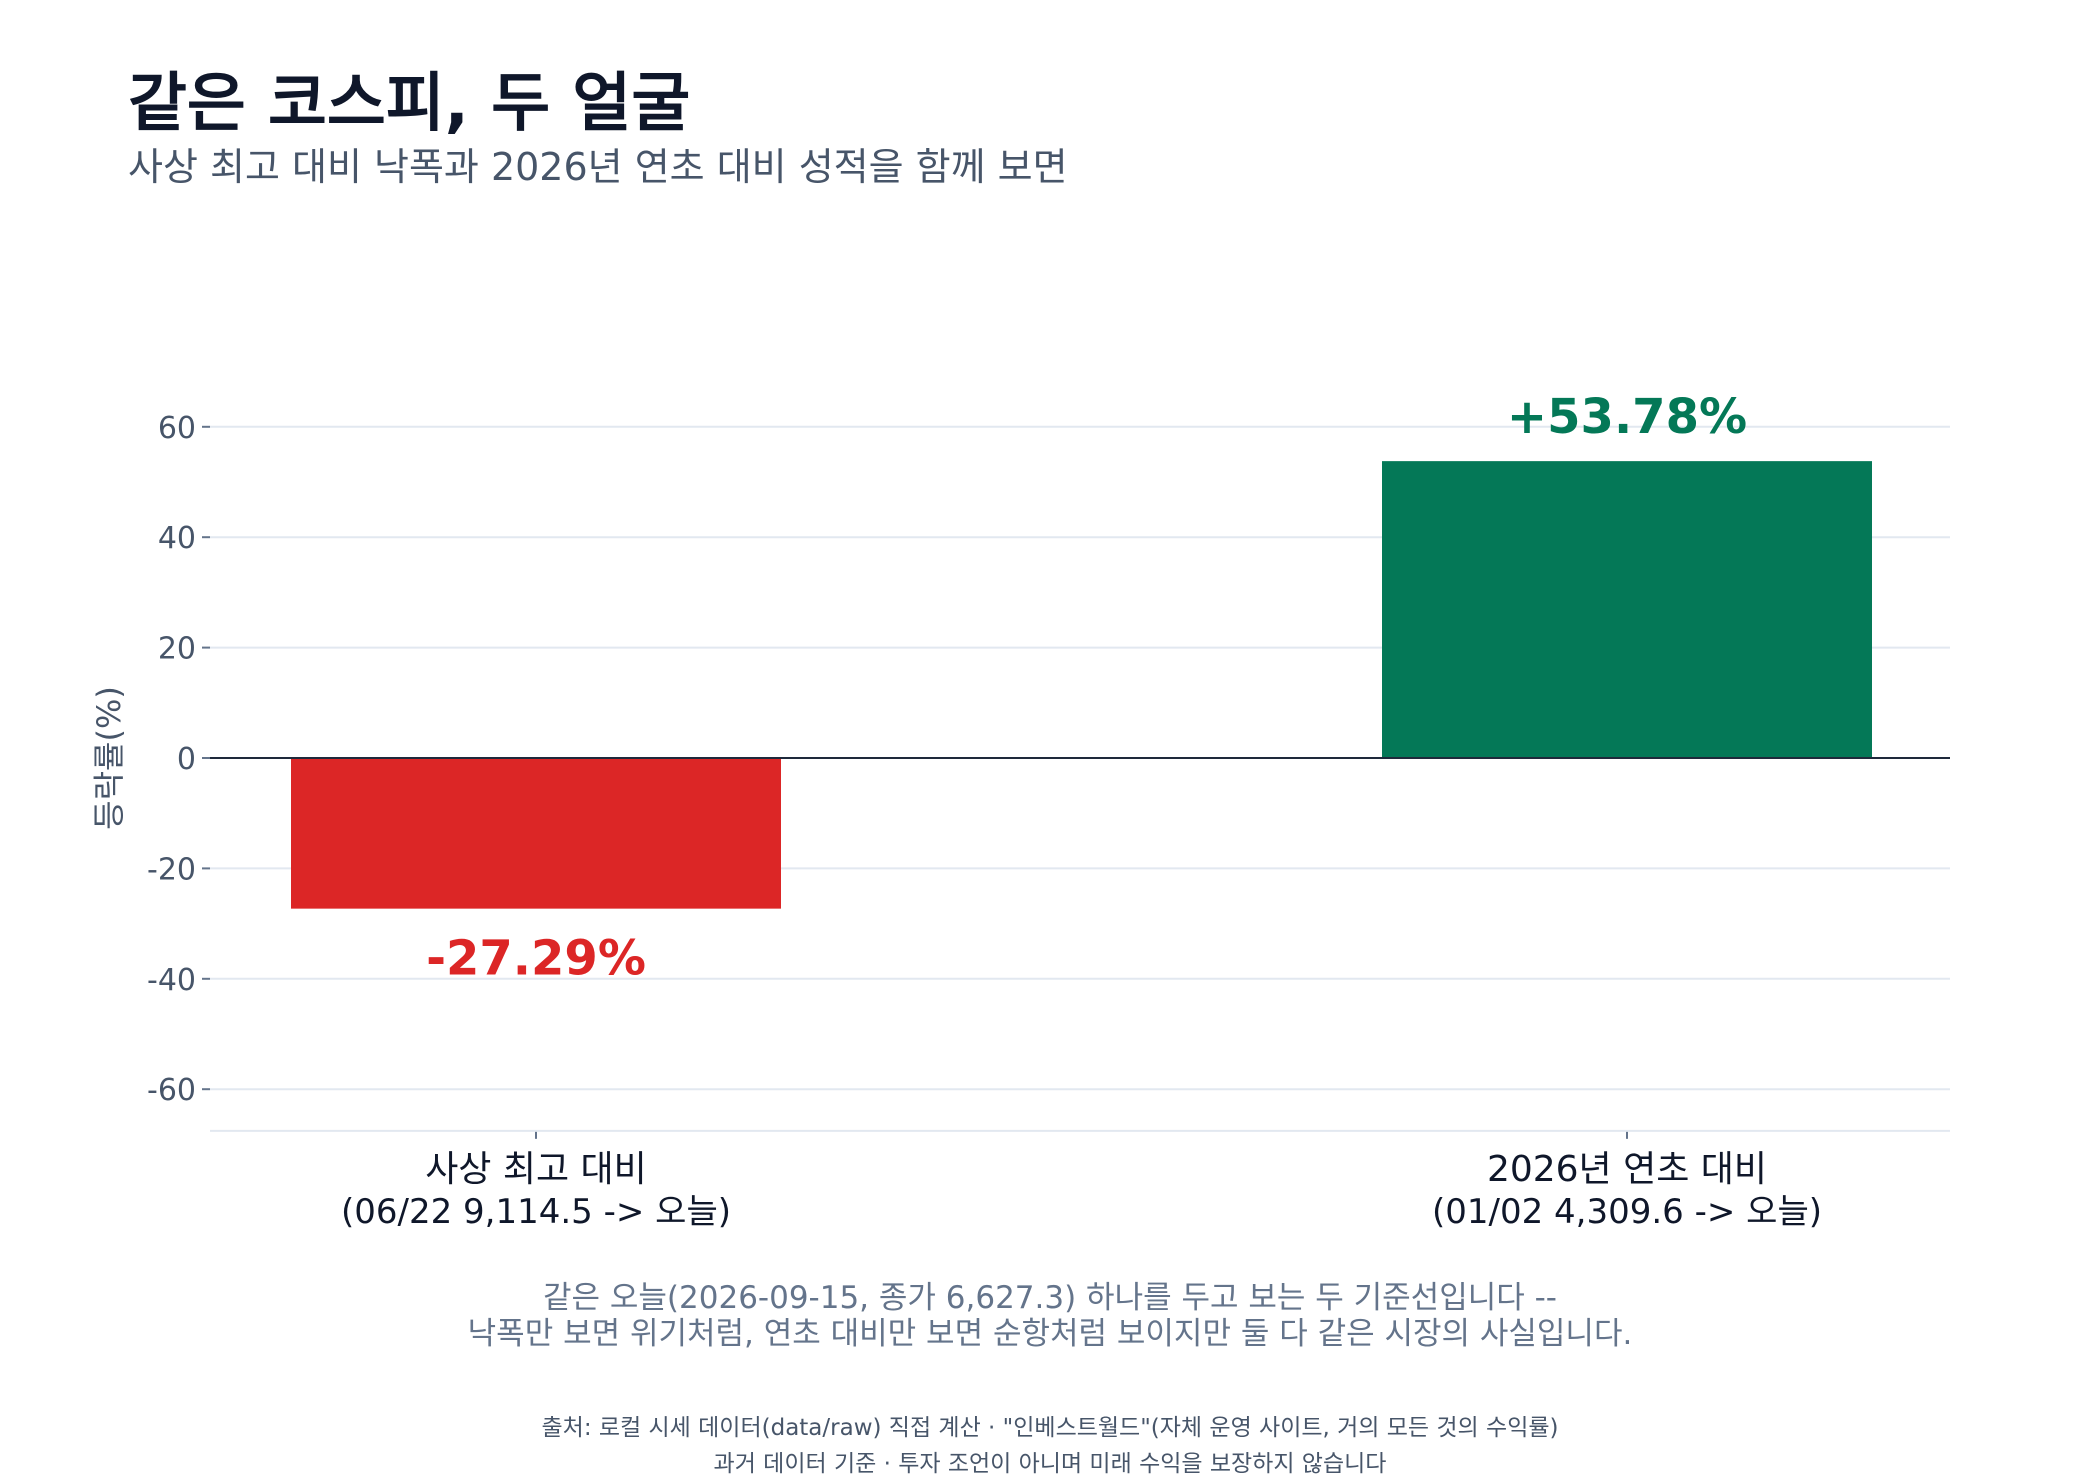 This screenshot has width=2100, height=1478. I want to click on y-tick-label: -60, so click(171, 1090).